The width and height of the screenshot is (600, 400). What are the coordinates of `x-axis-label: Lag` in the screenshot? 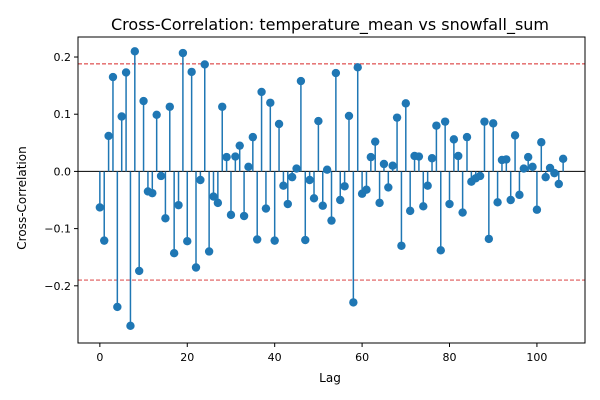 It's located at (330, 378).